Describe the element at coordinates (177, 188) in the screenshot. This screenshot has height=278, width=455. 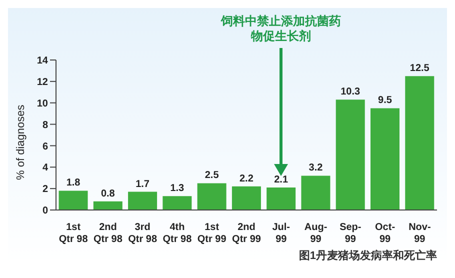
I see `data-label: 1.3` at that location.